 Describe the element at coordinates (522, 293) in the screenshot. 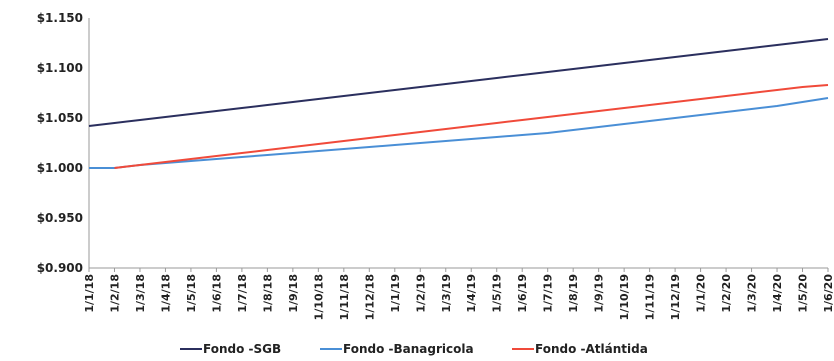

I see `x-tick-label: 1/6/19` at that location.